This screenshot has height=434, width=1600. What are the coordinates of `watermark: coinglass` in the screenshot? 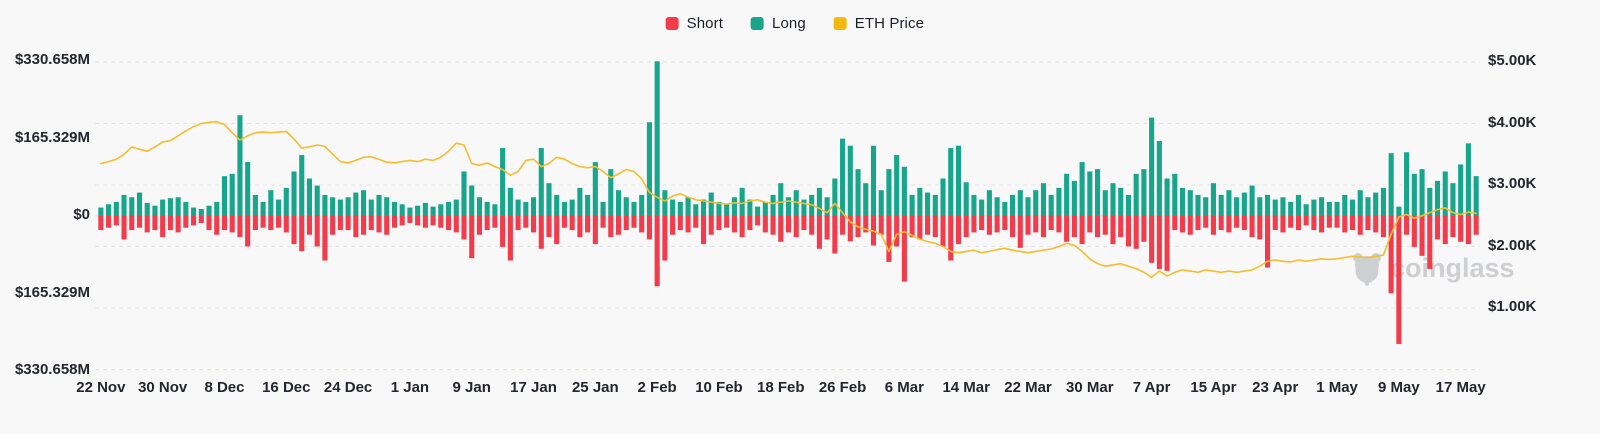 It's located at (1432, 268).